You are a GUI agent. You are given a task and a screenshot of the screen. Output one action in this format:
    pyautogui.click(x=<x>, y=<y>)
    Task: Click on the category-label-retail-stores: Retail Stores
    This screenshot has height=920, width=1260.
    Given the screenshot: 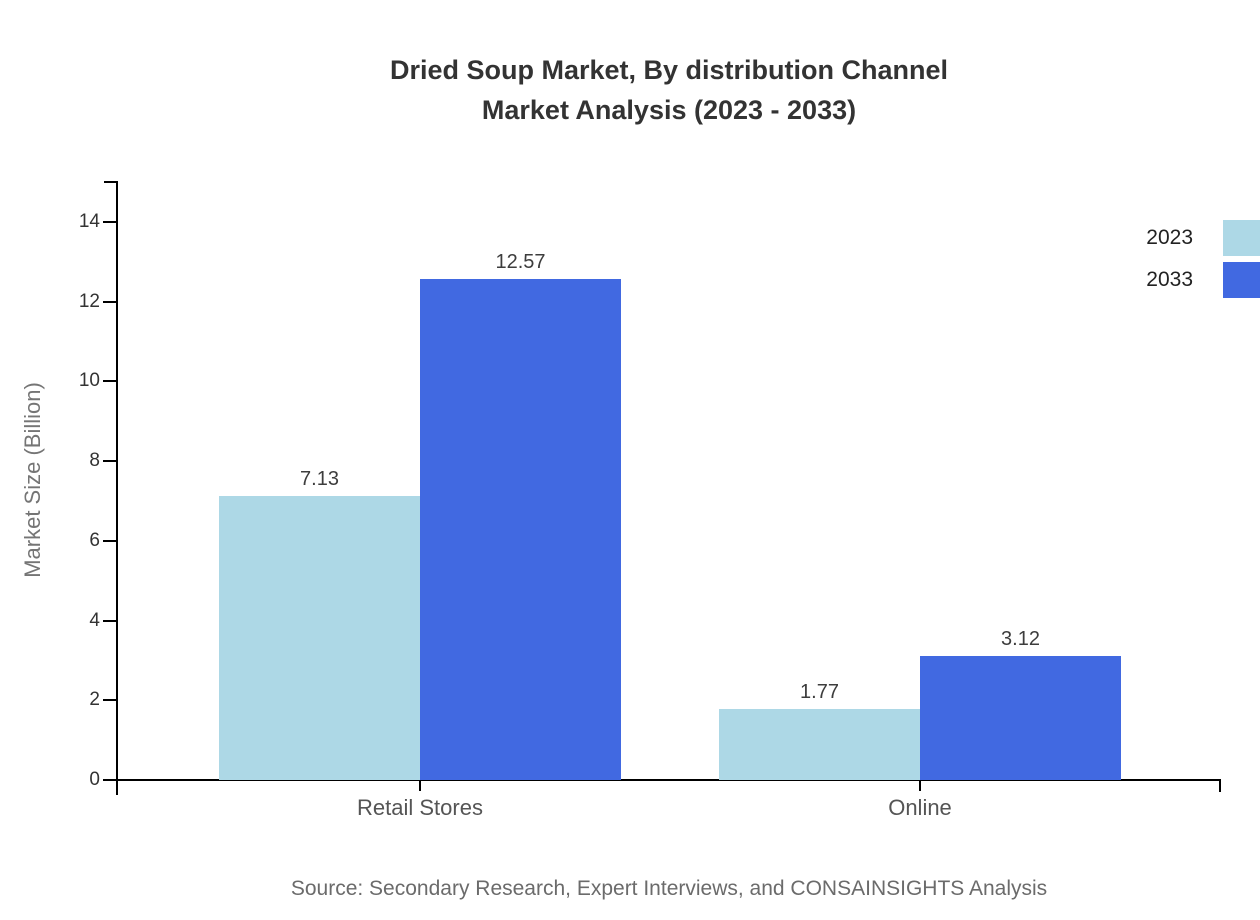 What is the action you would take?
    pyautogui.click(x=420, y=807)
    